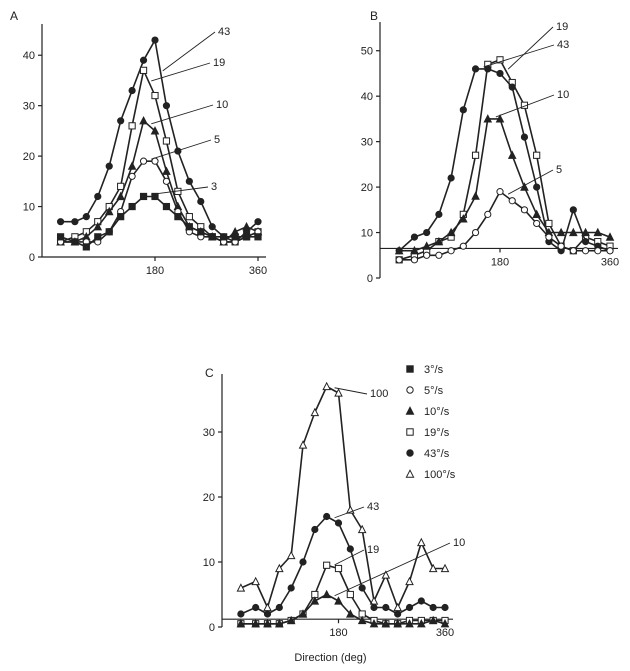 This screenshot has width=630, height=671. I want to click on legend-label: 19°/s, so click(437, 433).